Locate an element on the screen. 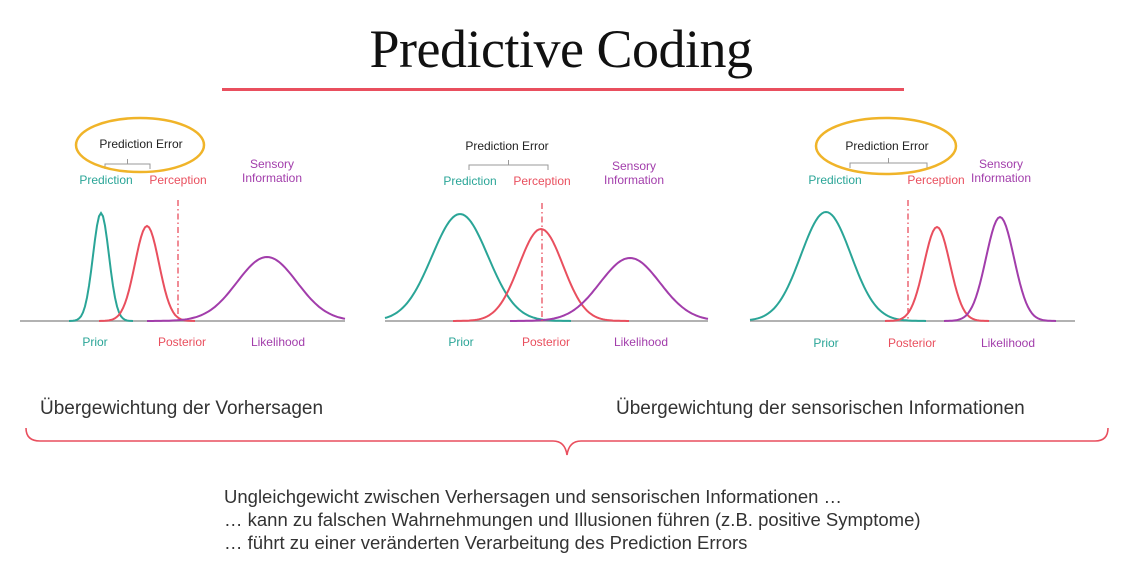  page-title: Predictive Coding is located at coordinates (561, 49).